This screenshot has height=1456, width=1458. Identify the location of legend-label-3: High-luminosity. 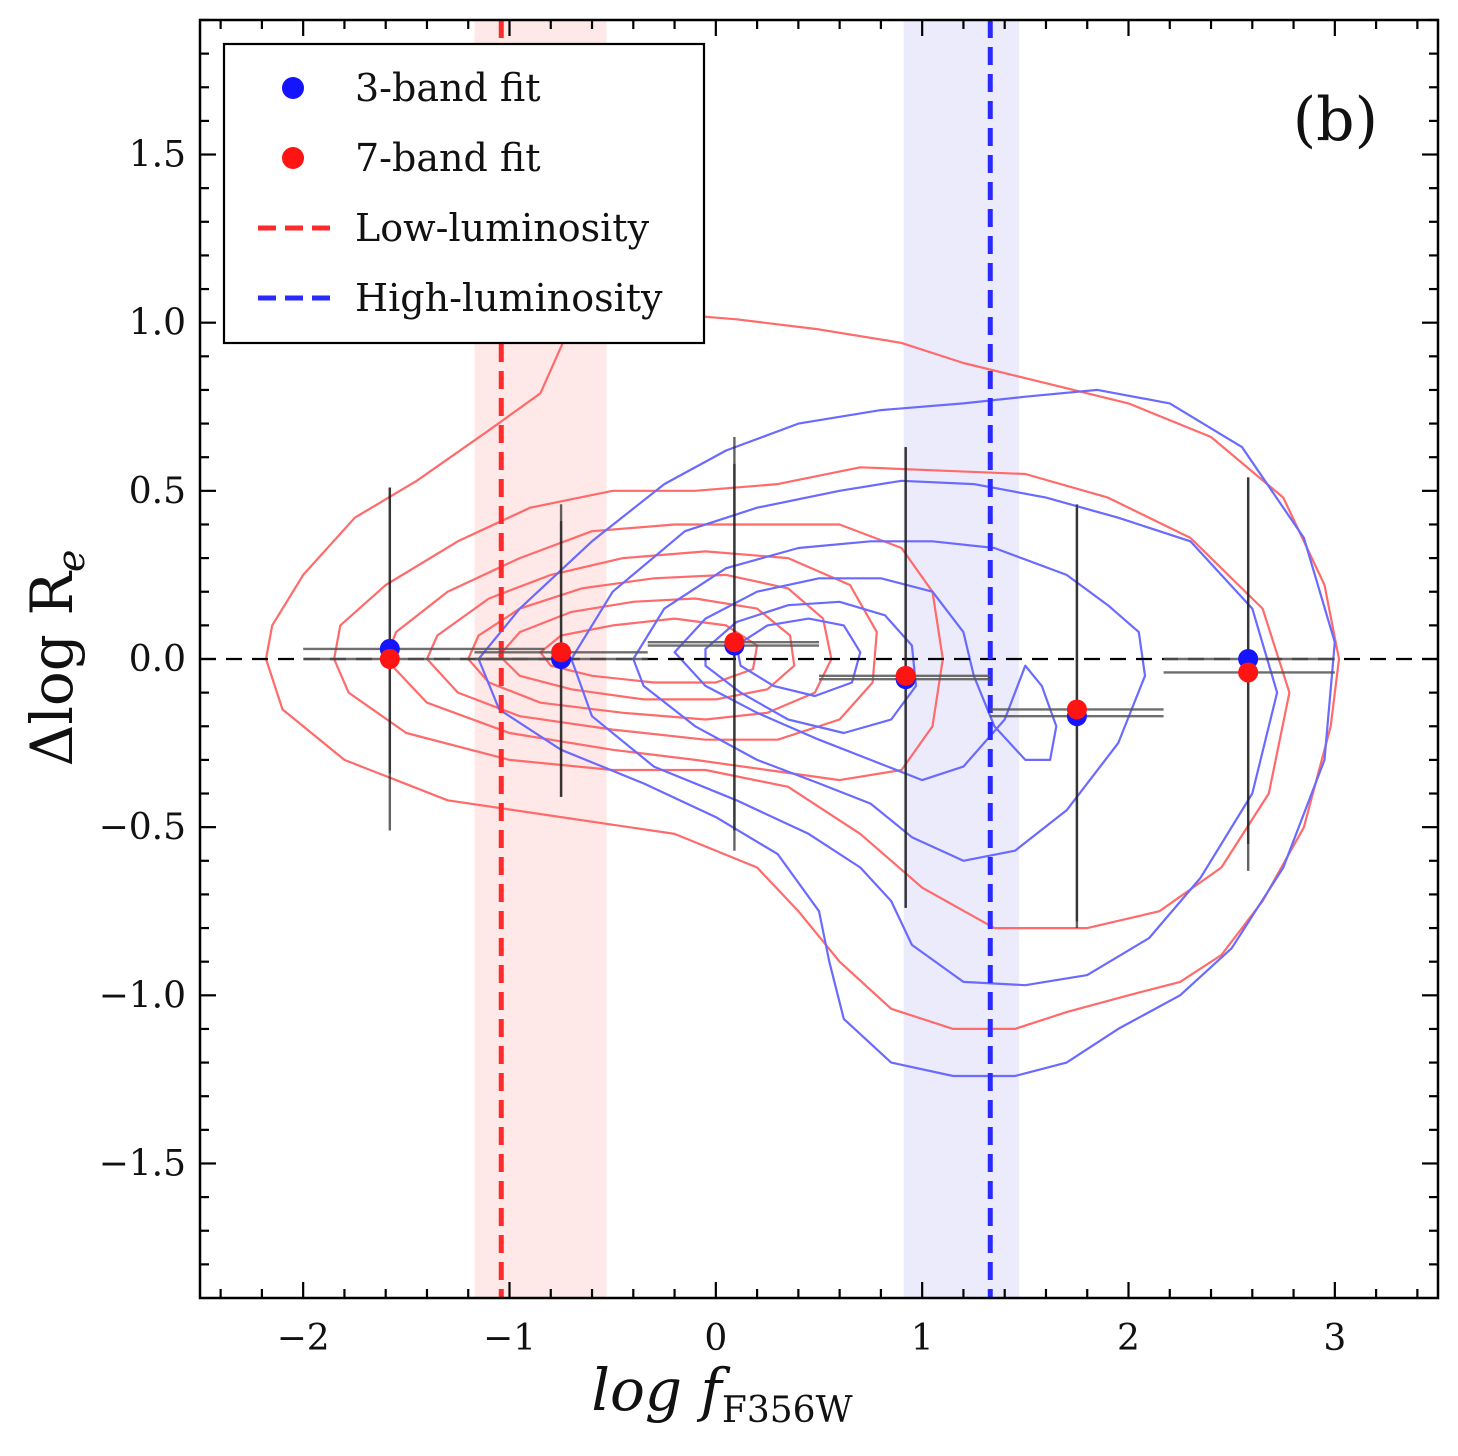
(509, 298).